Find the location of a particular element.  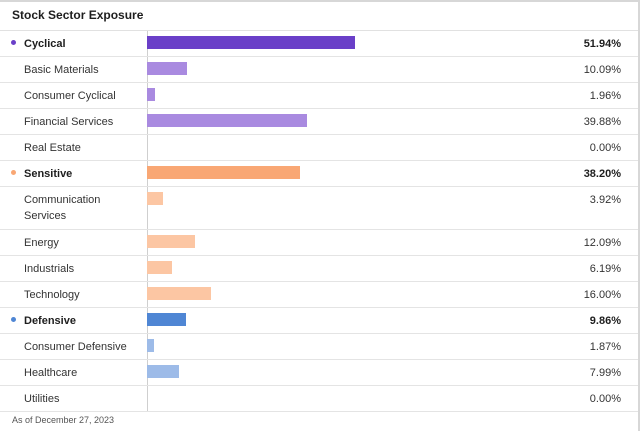

exposure-value: 9.86% is located at coordinates (605, 321).